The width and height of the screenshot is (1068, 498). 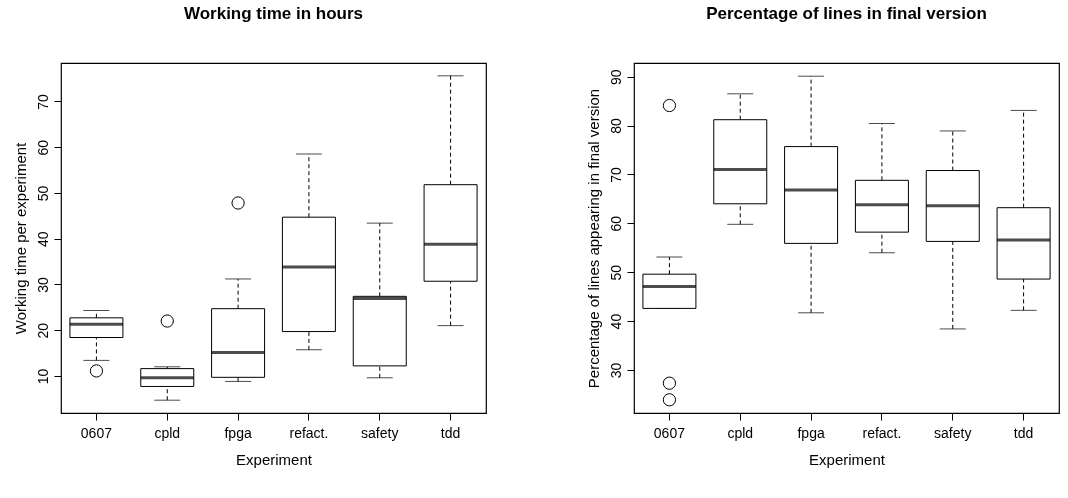 I want to click on y-tick-label: 20, so click(x=42, y=330).